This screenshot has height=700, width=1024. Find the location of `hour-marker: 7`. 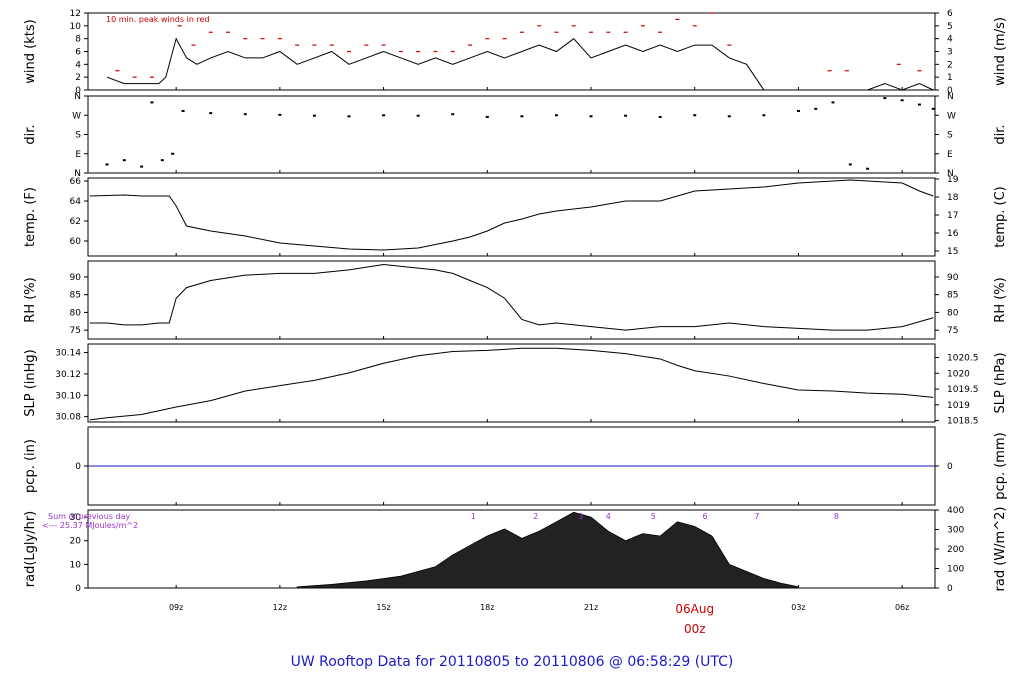

hour-marker: 7 is located at coordinates (756, 516).